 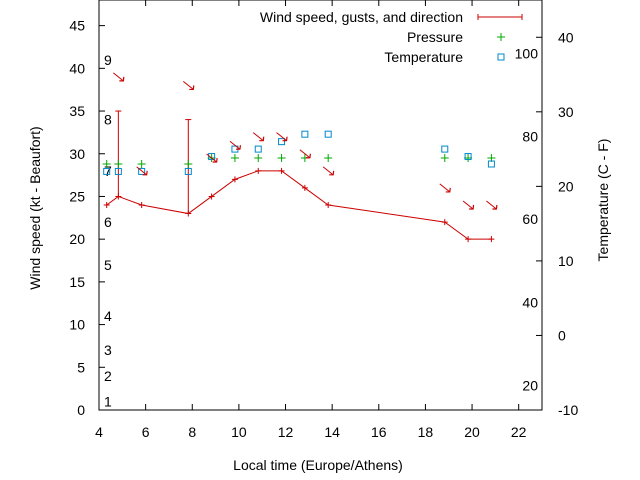 I want to click on y-tick-label: 35, so click(x=77, y=111).